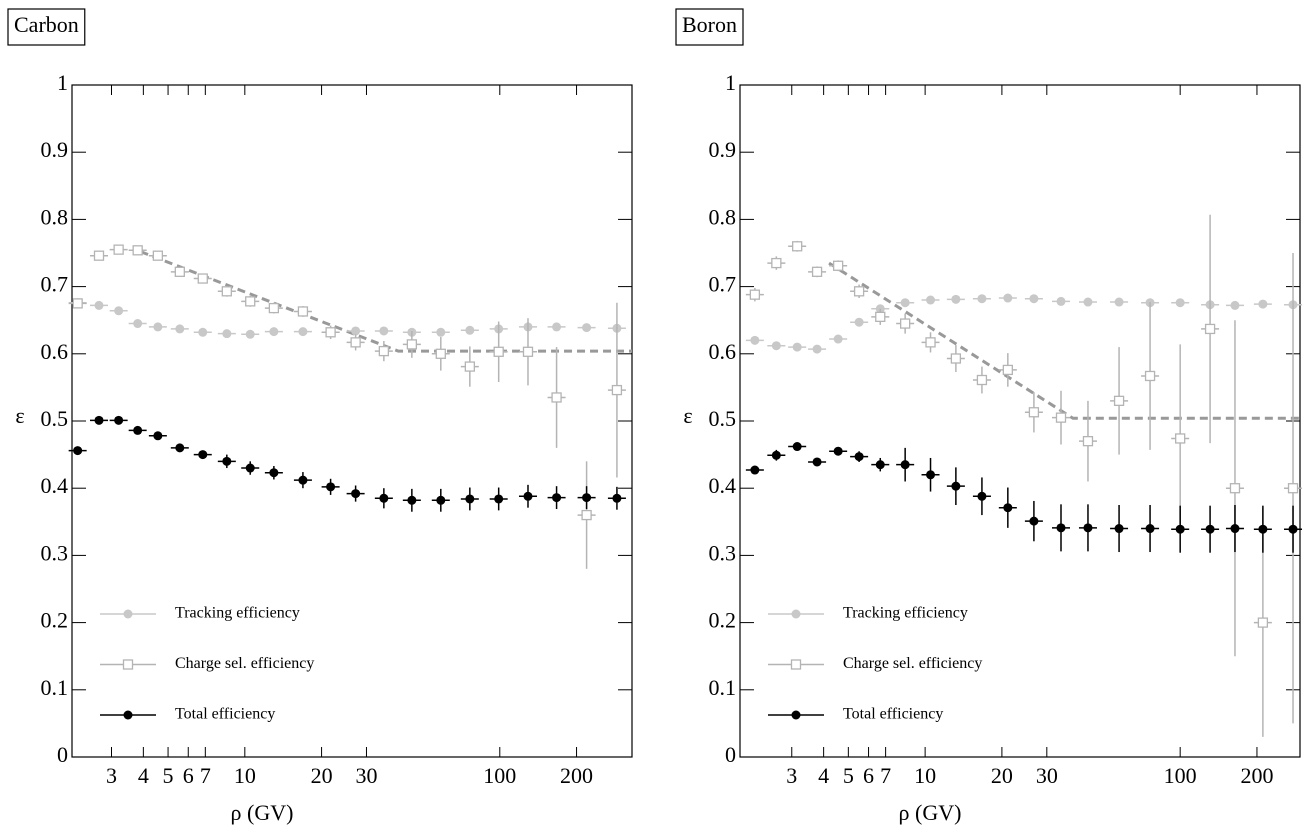  Describe the element at coordinates (499, 775) in the screenshot. I see `x-tick-label: 100` at that location.